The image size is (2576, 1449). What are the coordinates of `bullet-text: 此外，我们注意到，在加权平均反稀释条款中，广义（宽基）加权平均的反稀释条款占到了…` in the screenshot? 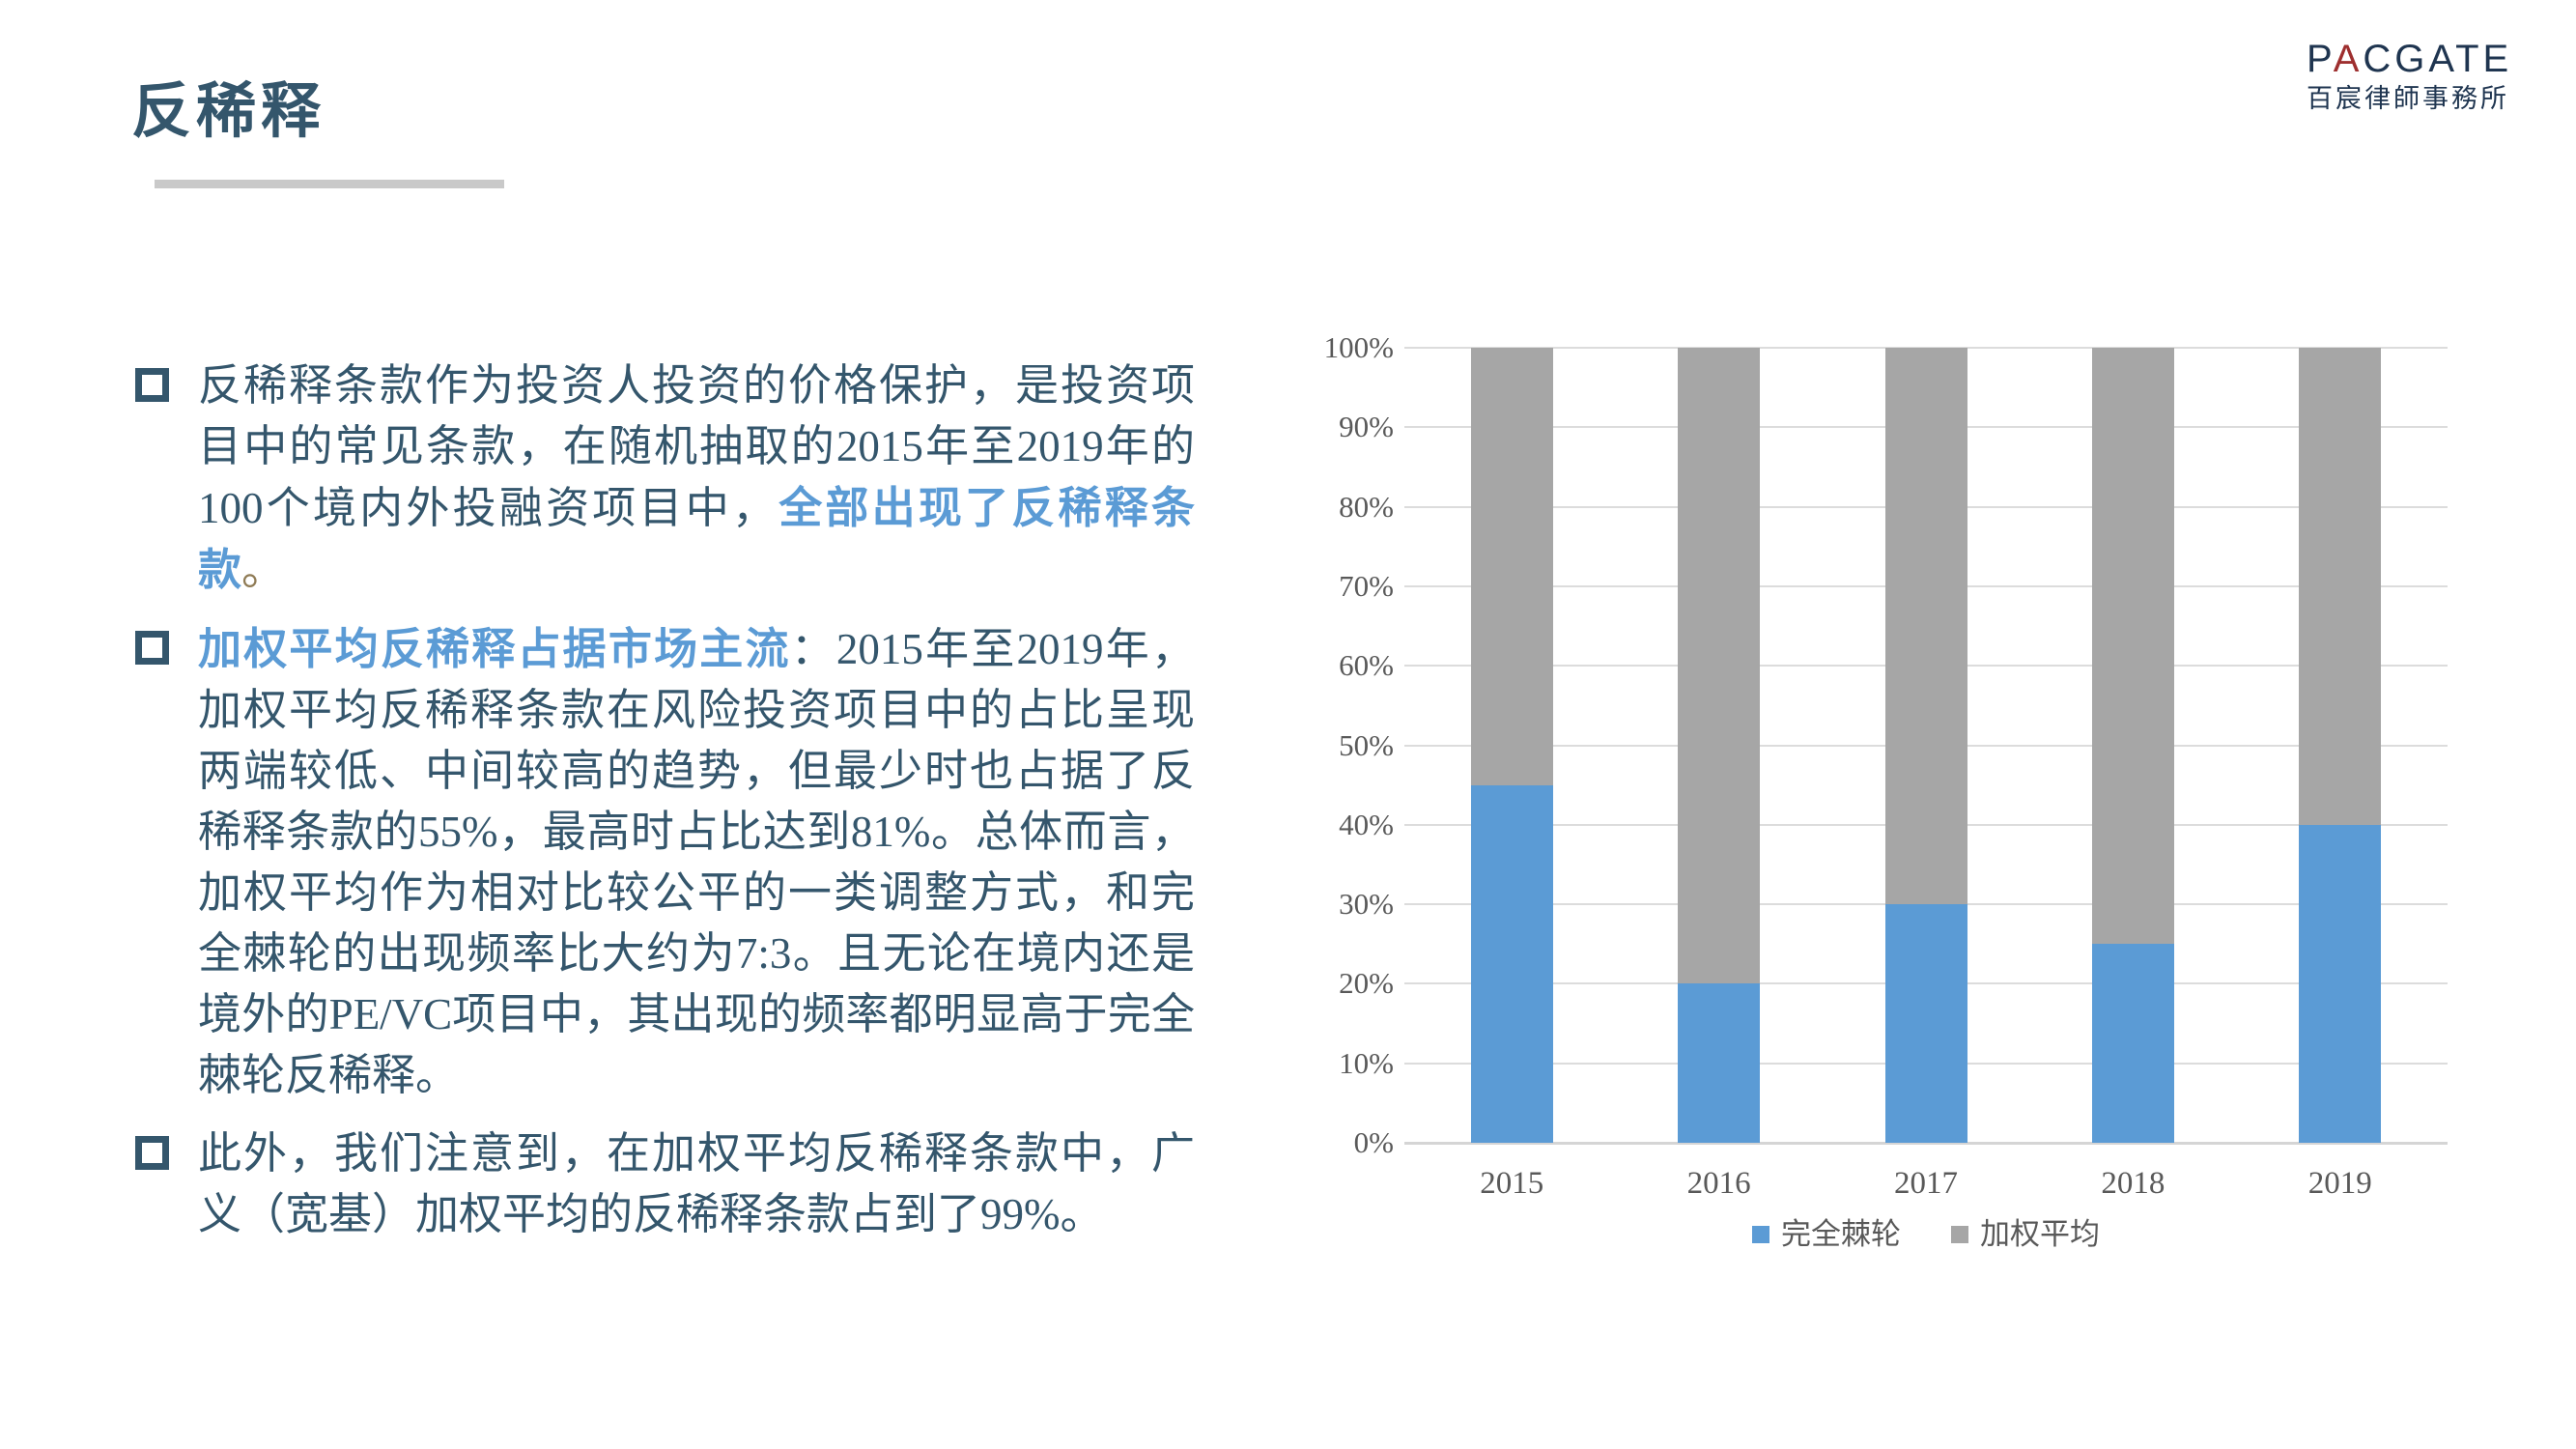 It's located at (696, 1184).